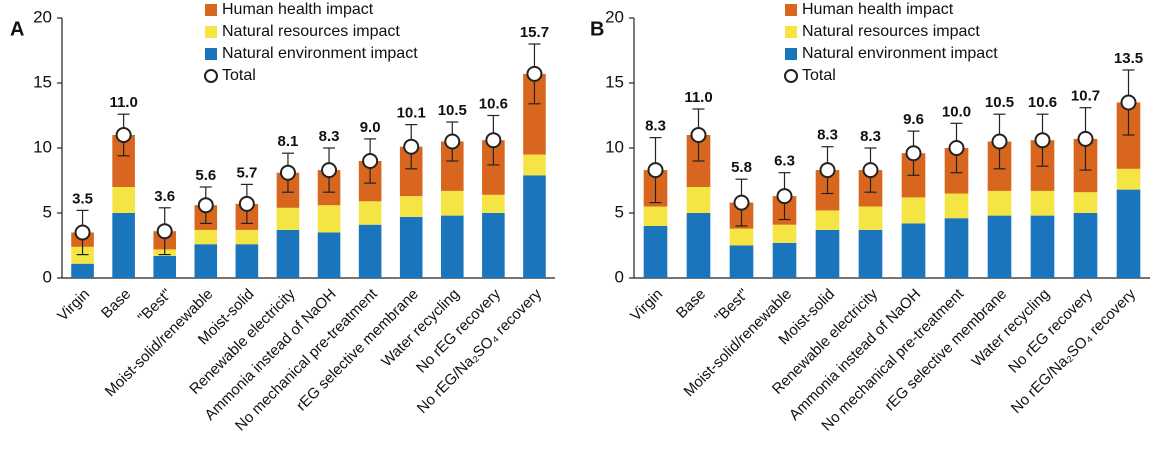 The image size is (1153, 471). I want to click on data-label: 5.8, so click(741, 167).